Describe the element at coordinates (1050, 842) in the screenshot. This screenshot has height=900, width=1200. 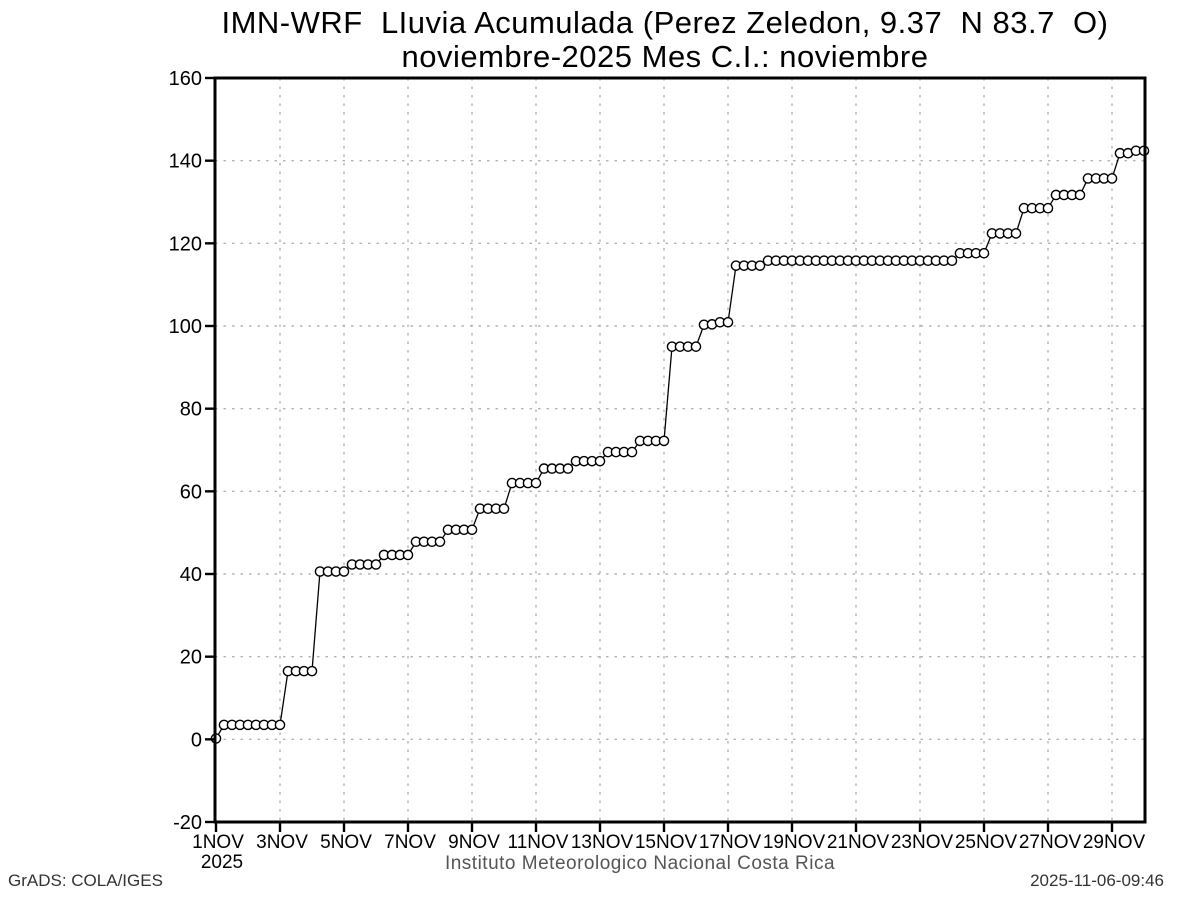
I see `svg-text: 27NOV` at that location.